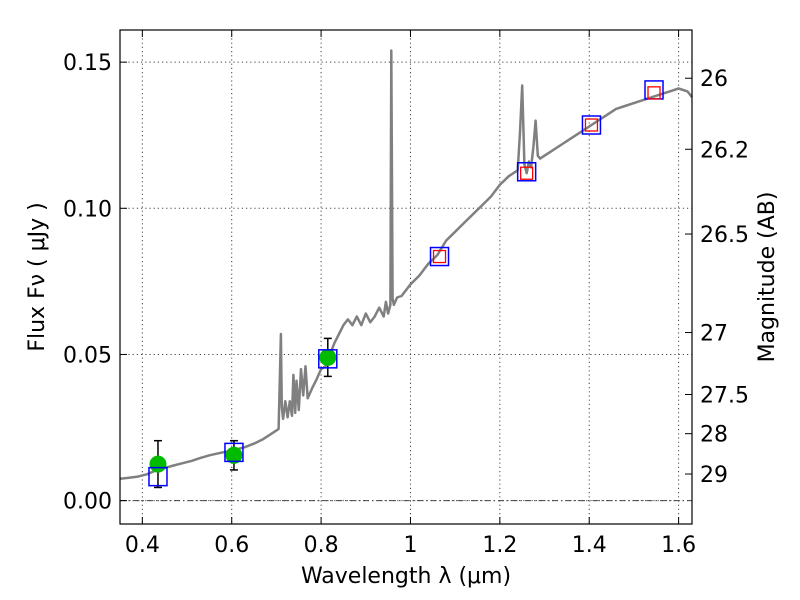 The width and height of the screenshot is (800, 600). I want to click on x-tick-label: 1.4, so click(589, 545).